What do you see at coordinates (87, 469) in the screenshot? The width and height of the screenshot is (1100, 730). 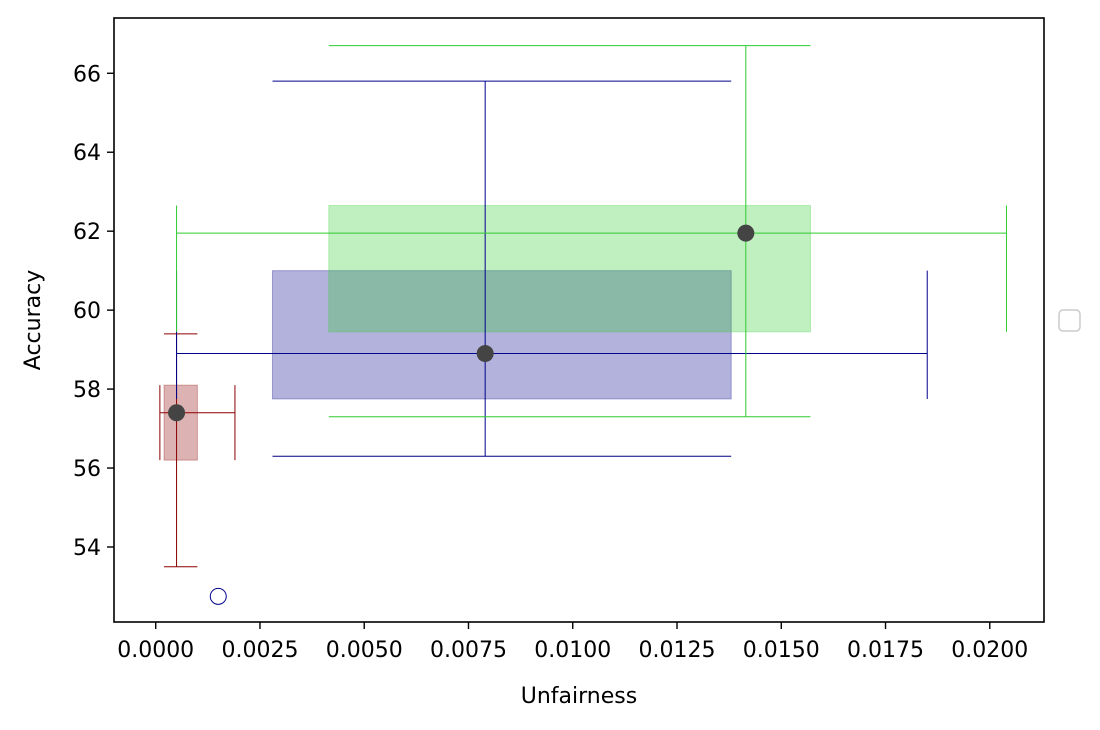 I see `y-tick-label: 56` at bounding box center [87, 469].